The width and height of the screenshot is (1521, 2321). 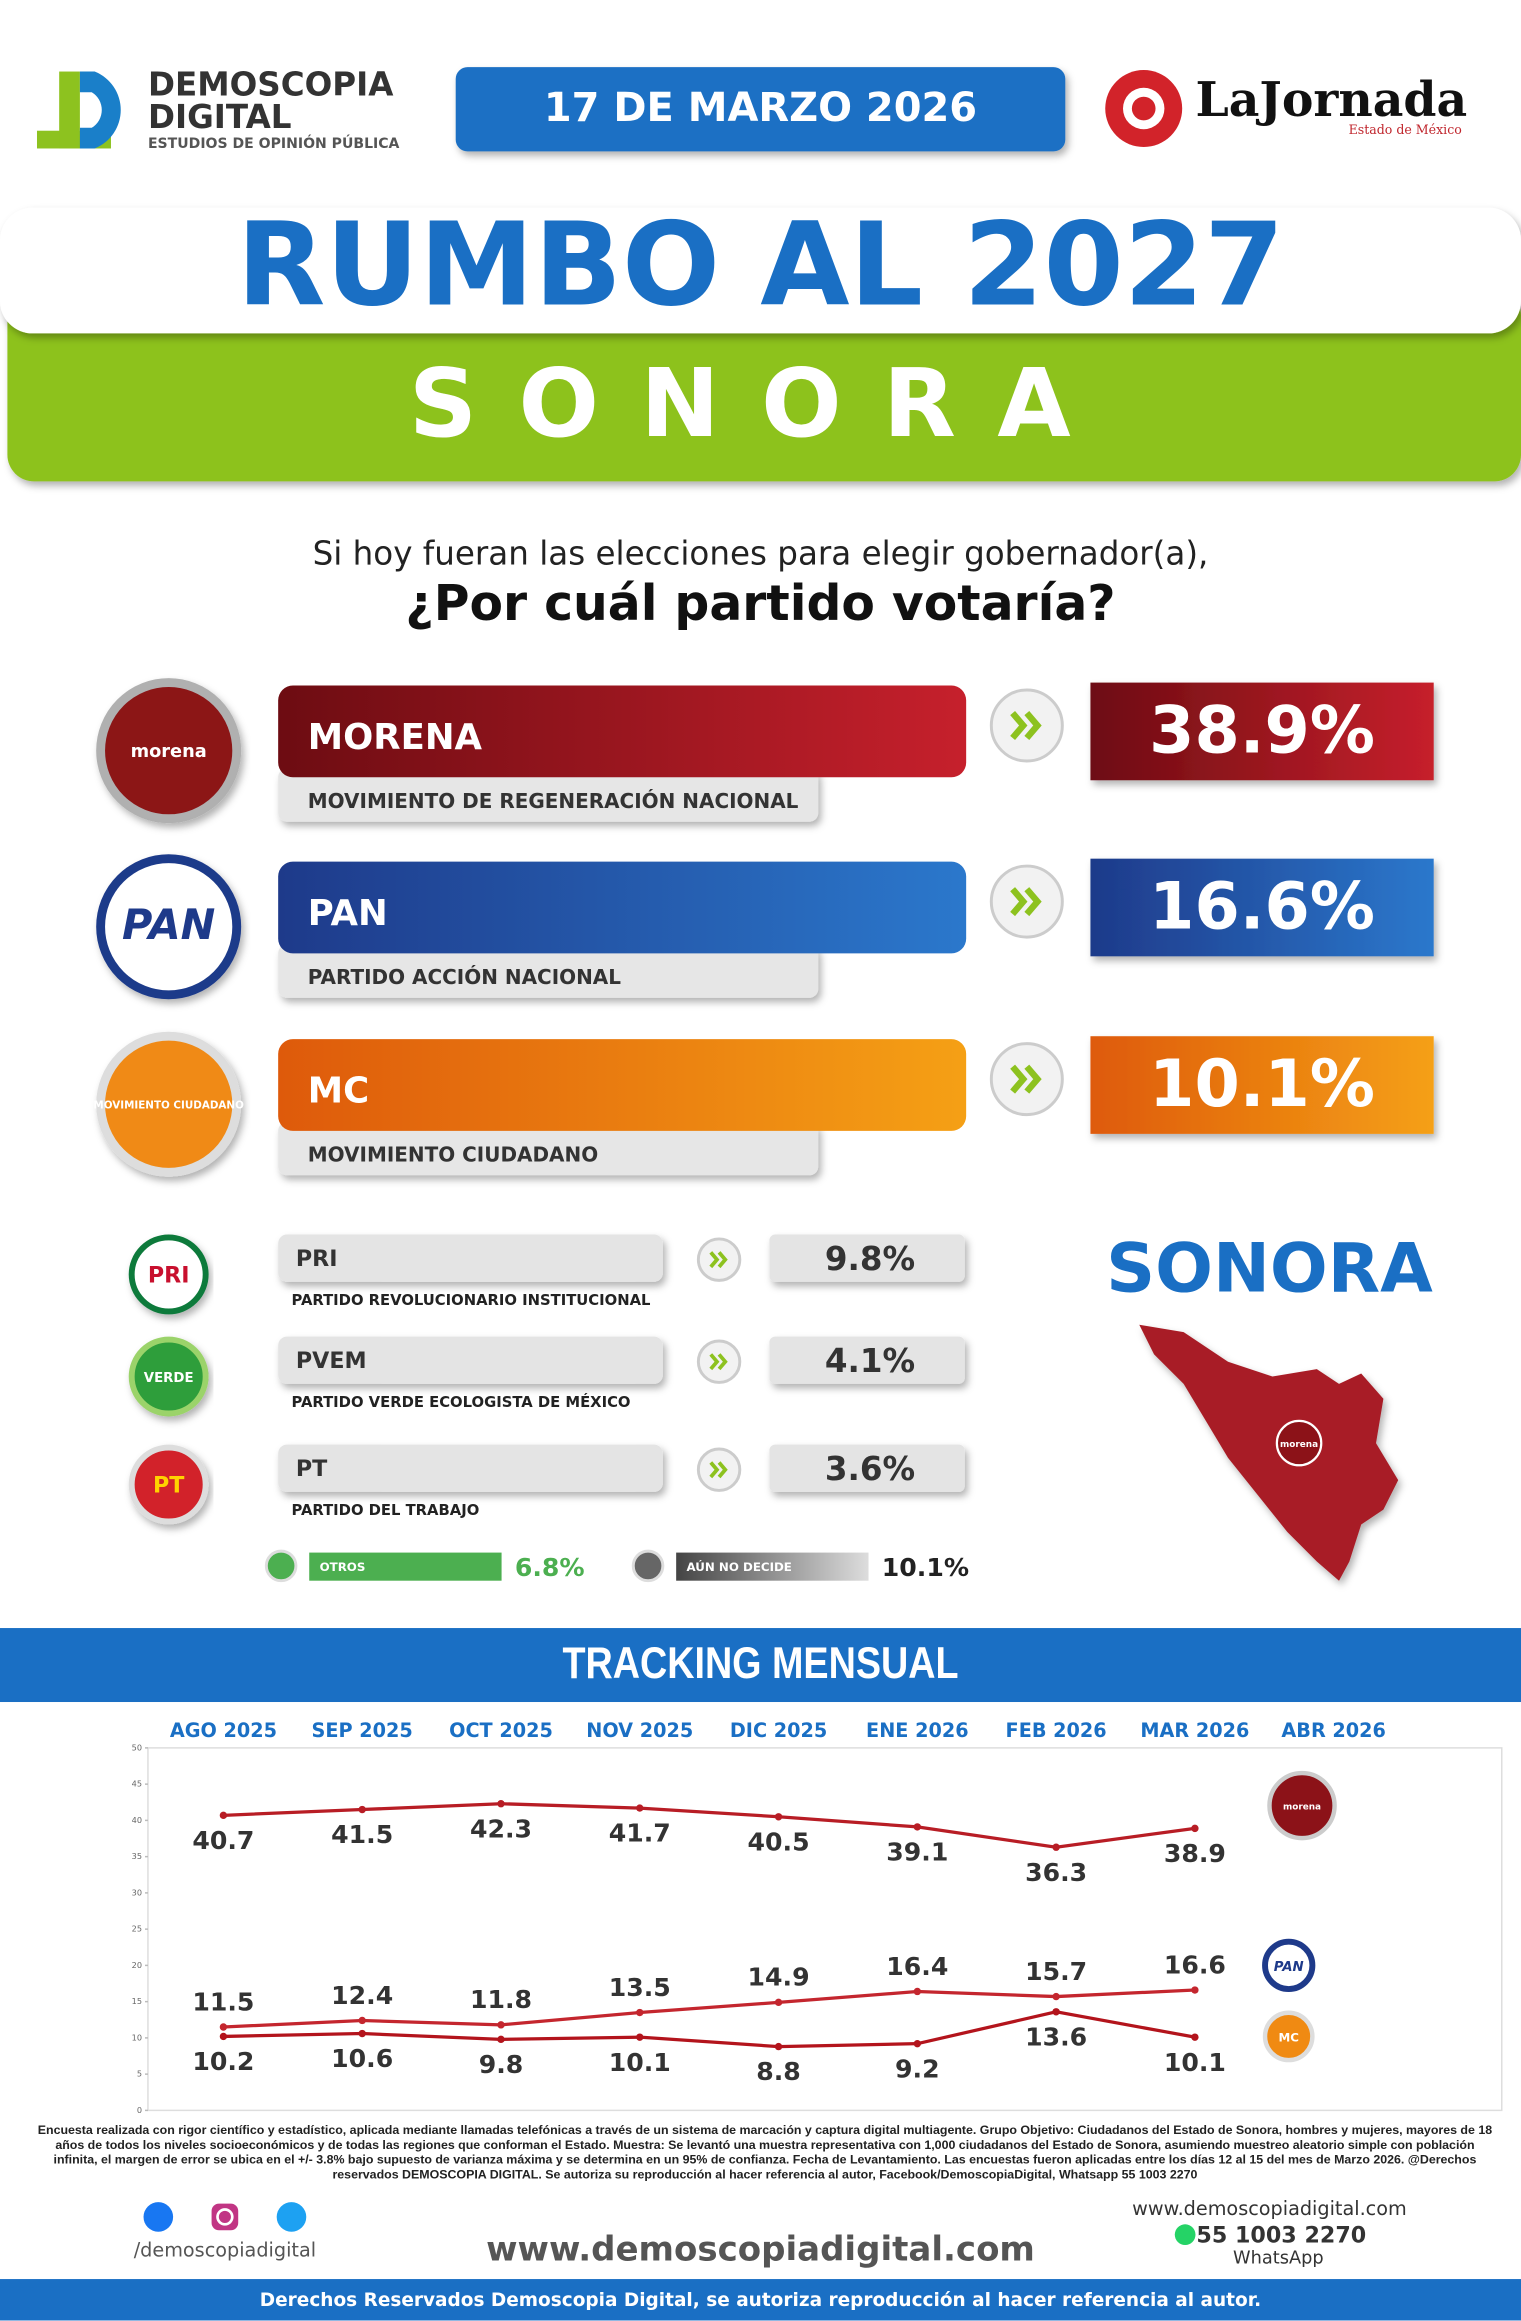 I want to click on data-label: 11.5, so click(x=223, y=2001).